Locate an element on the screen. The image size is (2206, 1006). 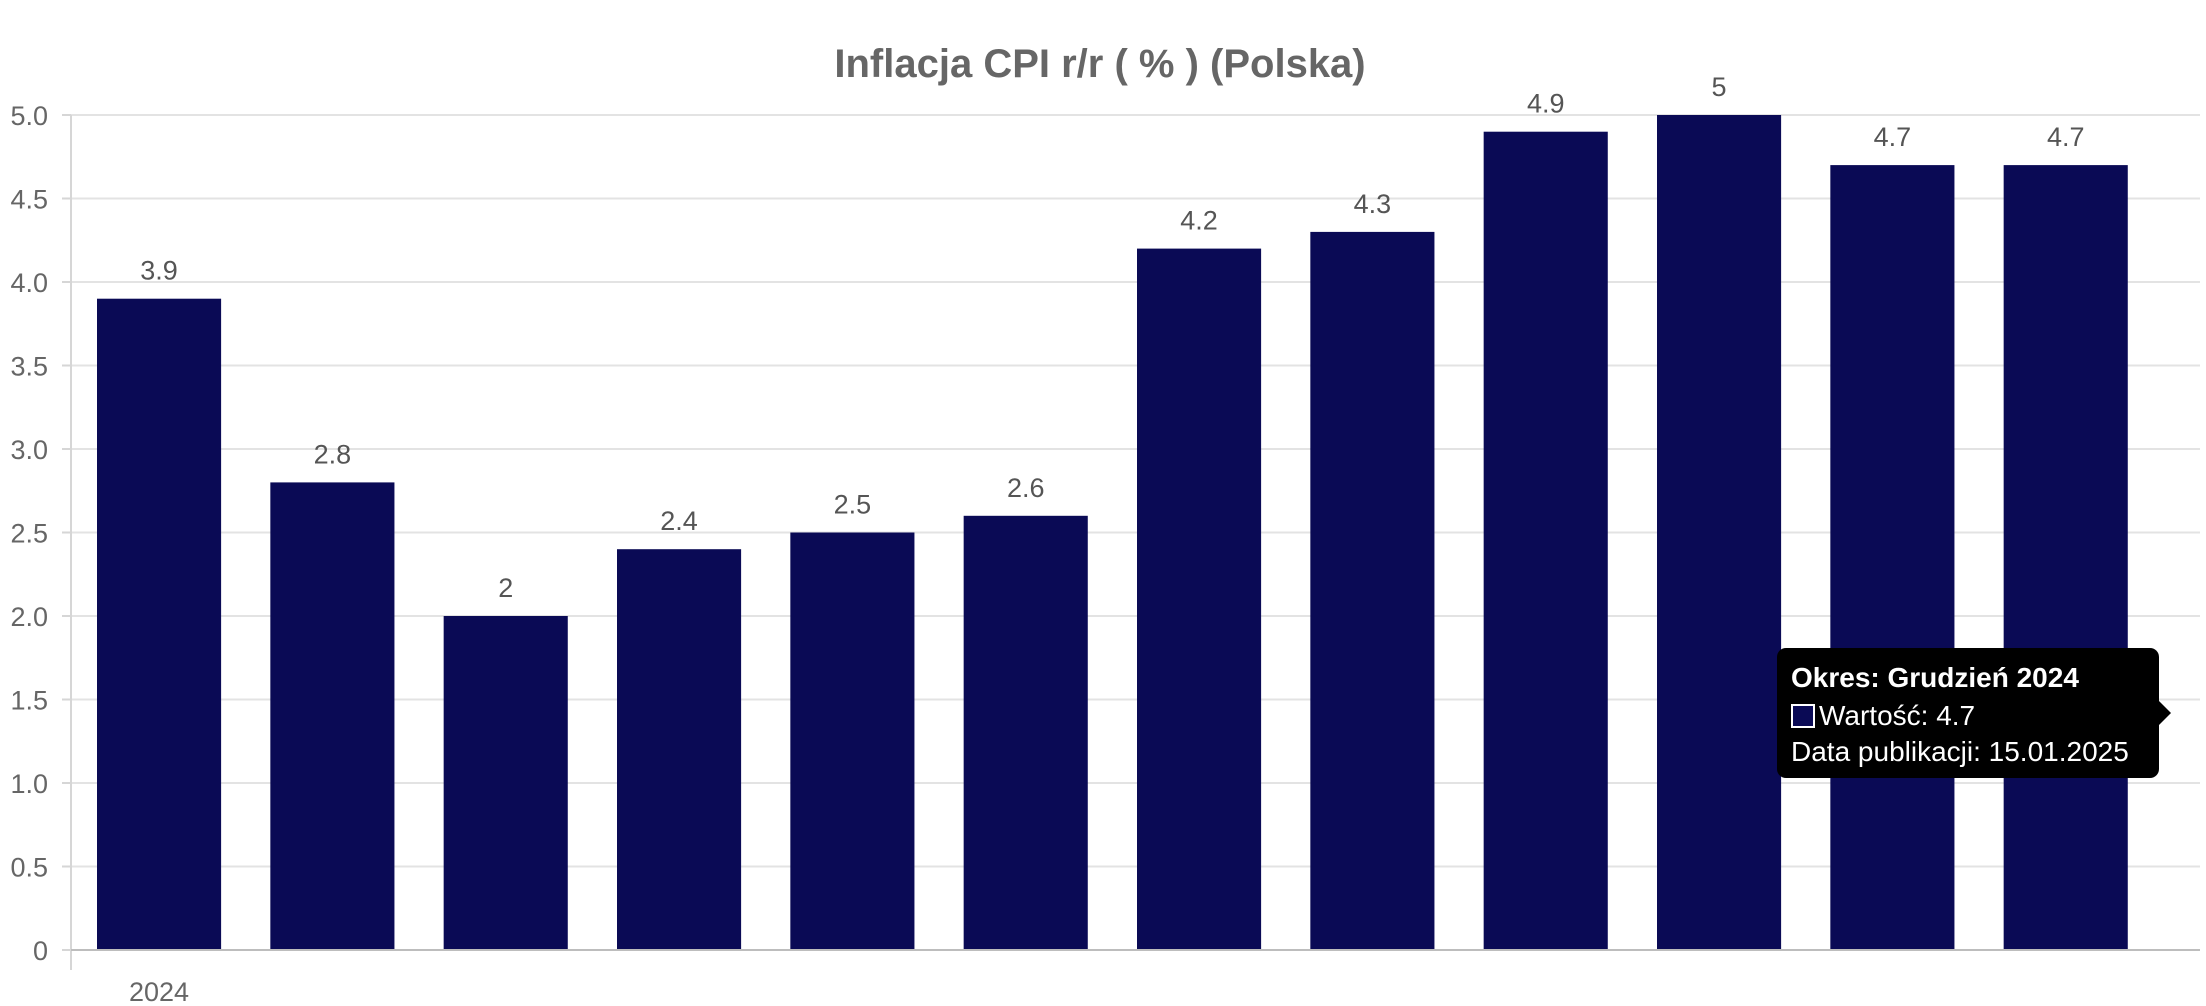
bar-value-label: 4.3 is located at coordinates (1373, 204).